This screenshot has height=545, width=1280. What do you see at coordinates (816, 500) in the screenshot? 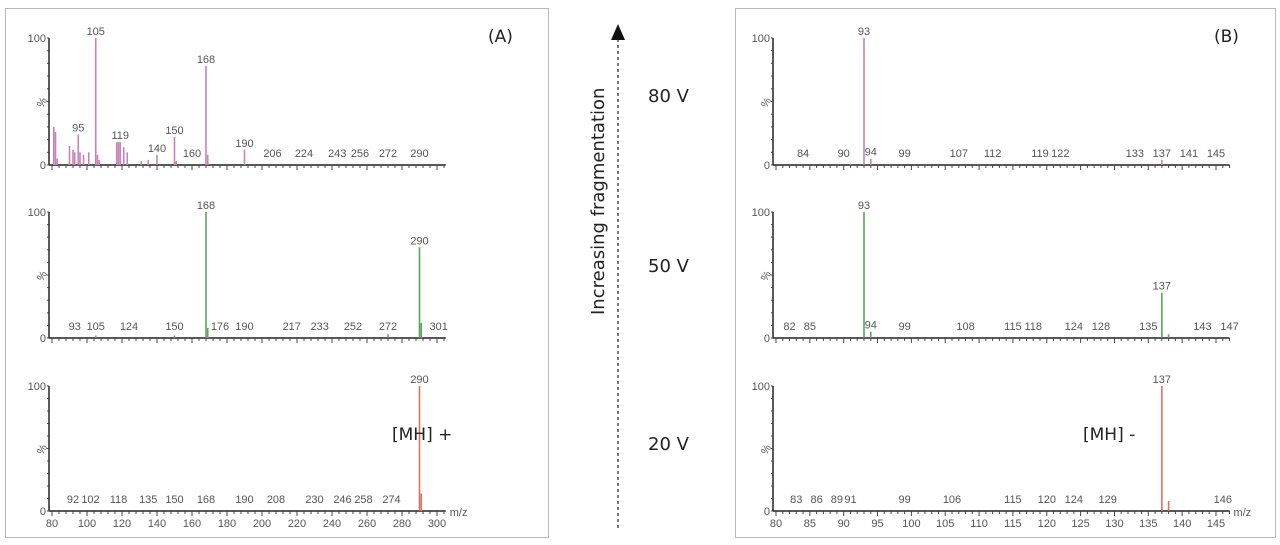
I see `peak-label: 86` at bounding box center [816, 500].